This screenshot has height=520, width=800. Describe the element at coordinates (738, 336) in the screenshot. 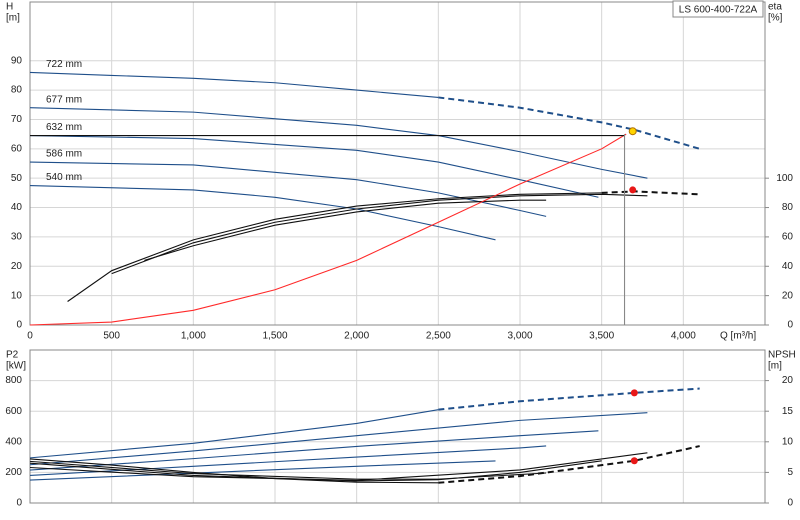

I see `x-axis-label: Q [m³/h]` at that location.